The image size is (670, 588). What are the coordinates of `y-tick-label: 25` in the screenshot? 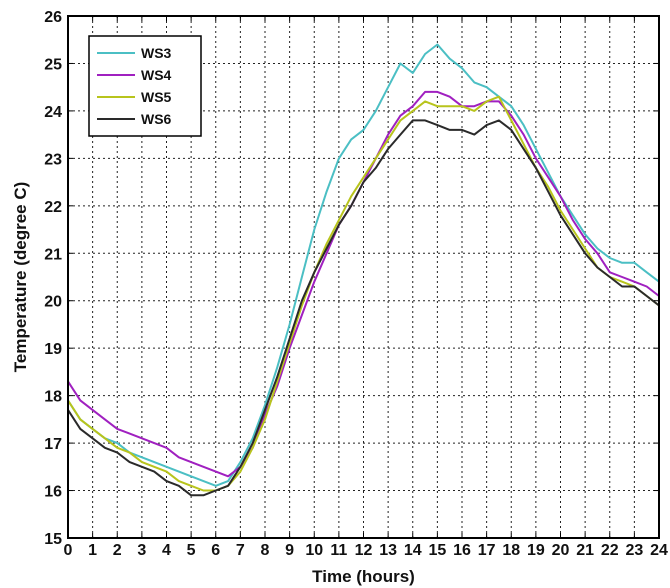 It's located at (53, 64).